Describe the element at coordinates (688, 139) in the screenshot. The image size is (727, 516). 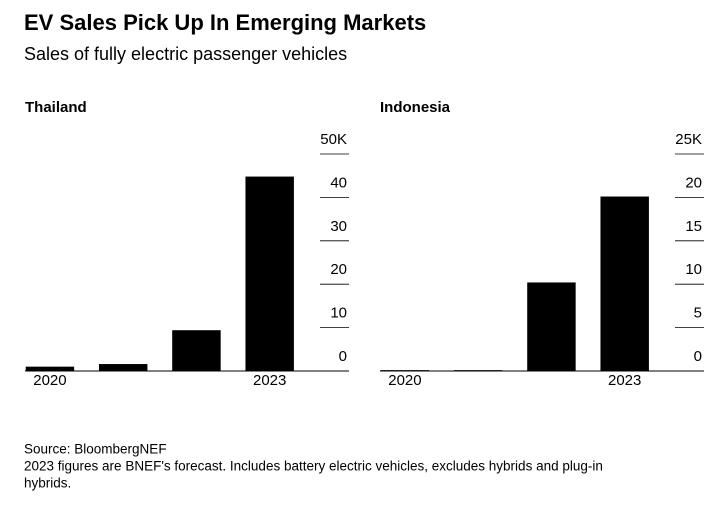
I see `y-tick-label: 25K` at that location.